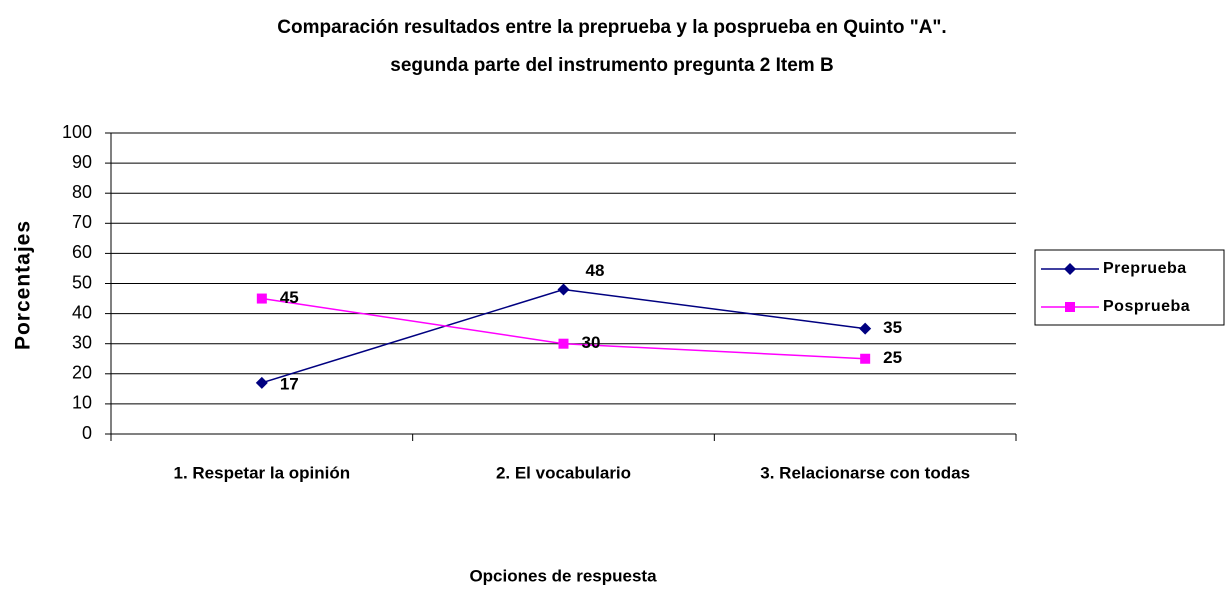 The image size is (1225, 589). I want to click on y-axis-label: Porcentajes, so click(23, 285).